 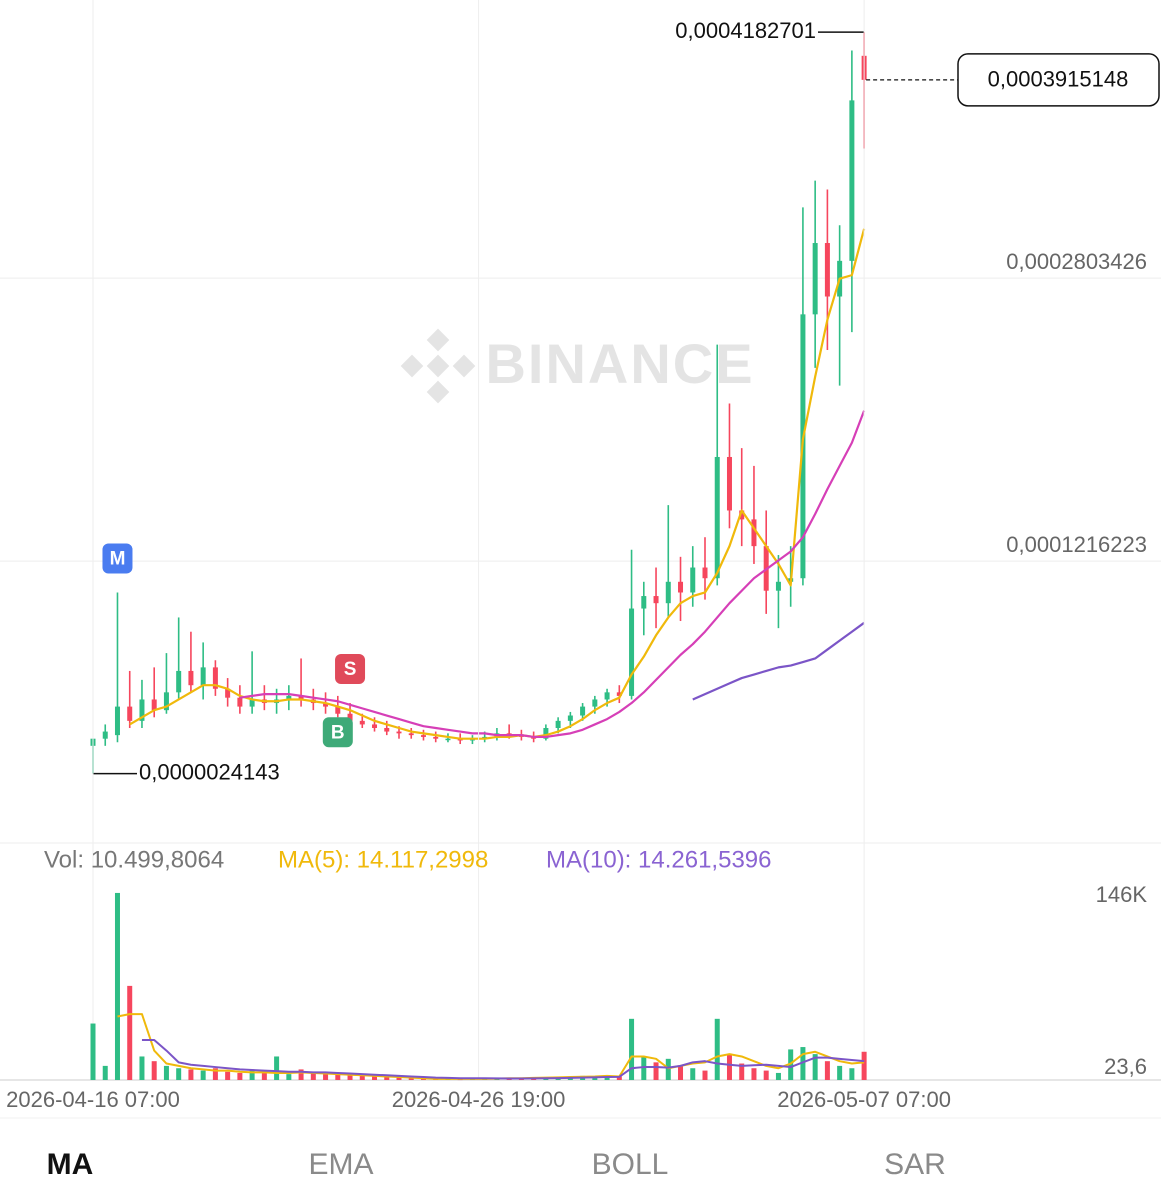 I want to click on volume-header: MA(10): 14.261,5396, so click(x=658, y=859).